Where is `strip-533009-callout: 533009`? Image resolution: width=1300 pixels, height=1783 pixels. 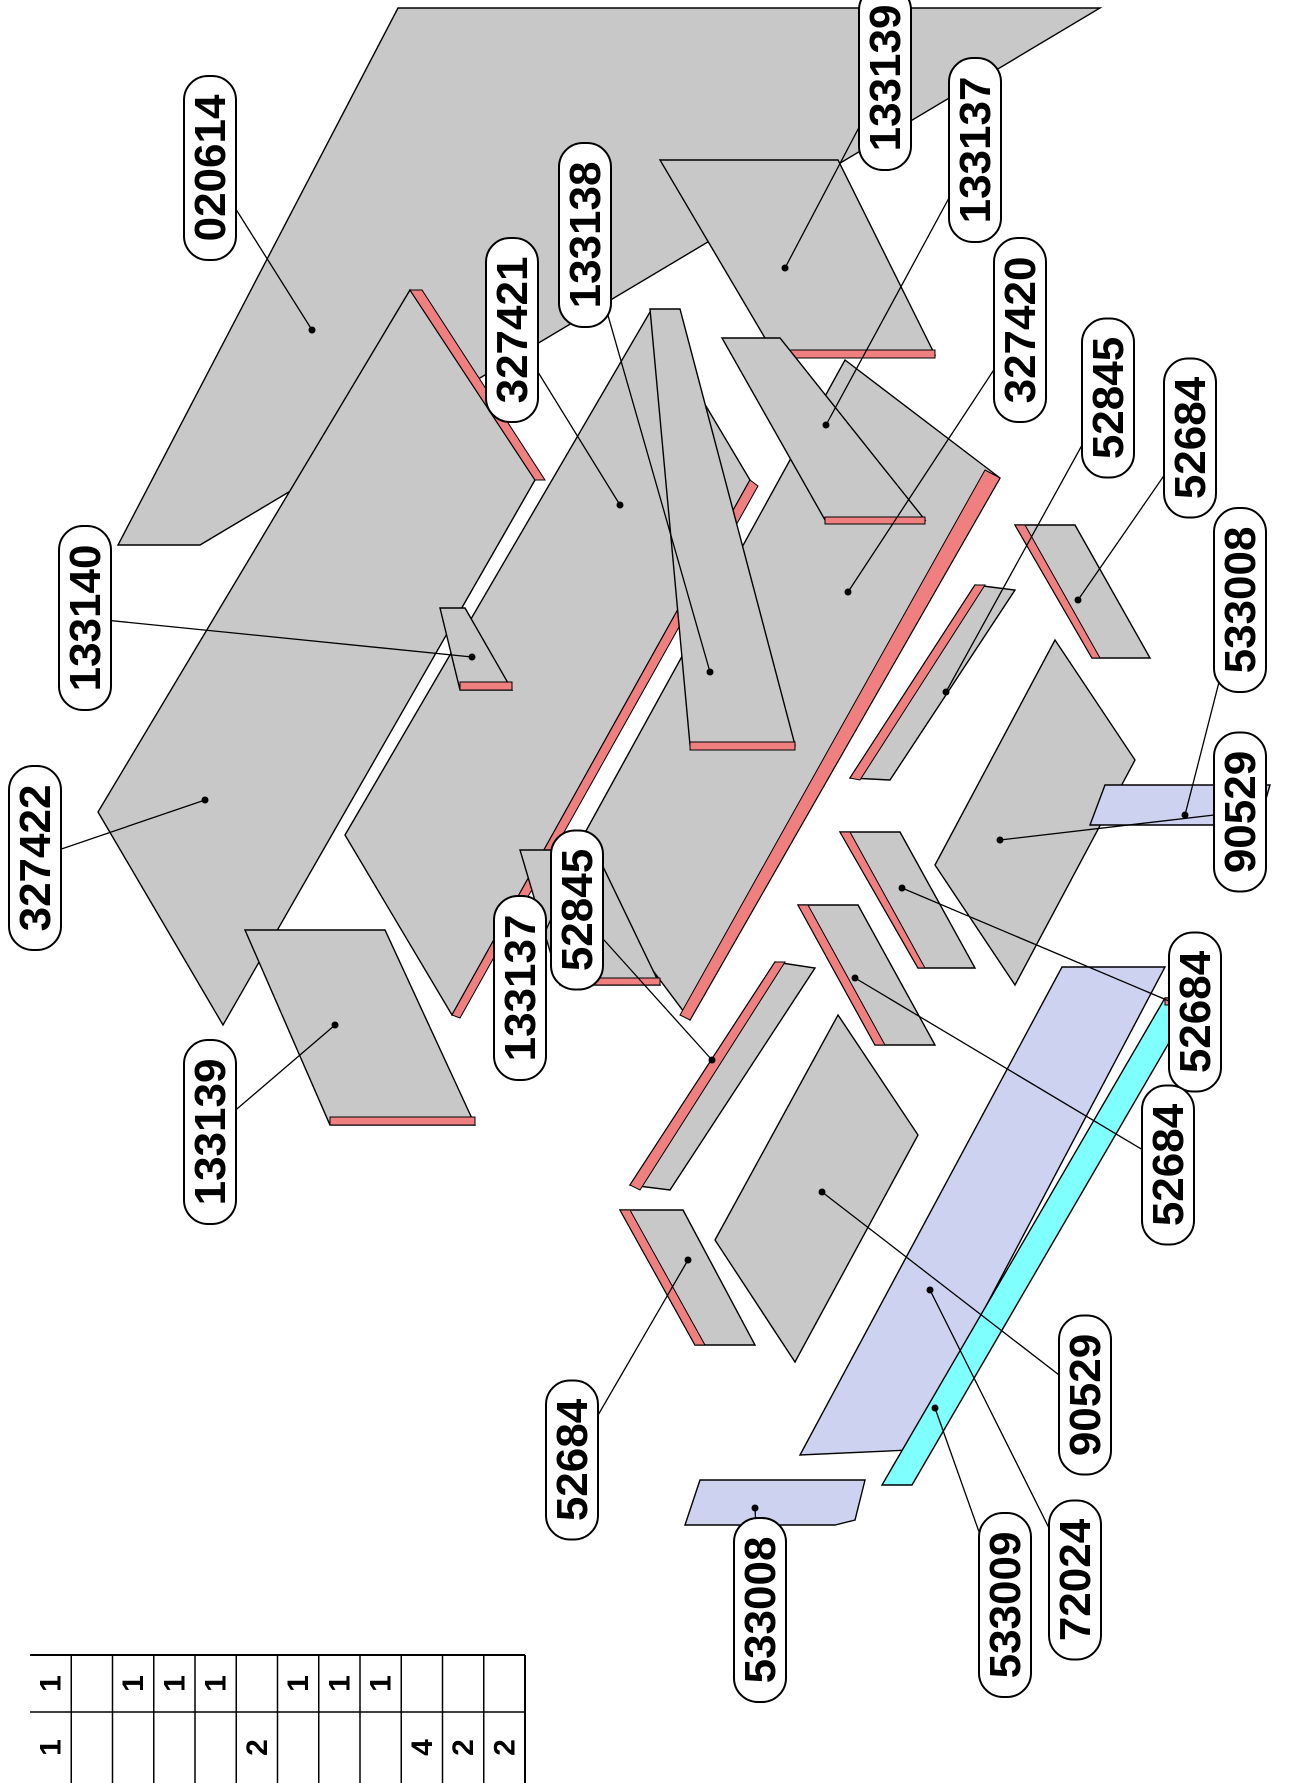
strip-533009-callout: 533009 is located at coordinates (1005, 1605).